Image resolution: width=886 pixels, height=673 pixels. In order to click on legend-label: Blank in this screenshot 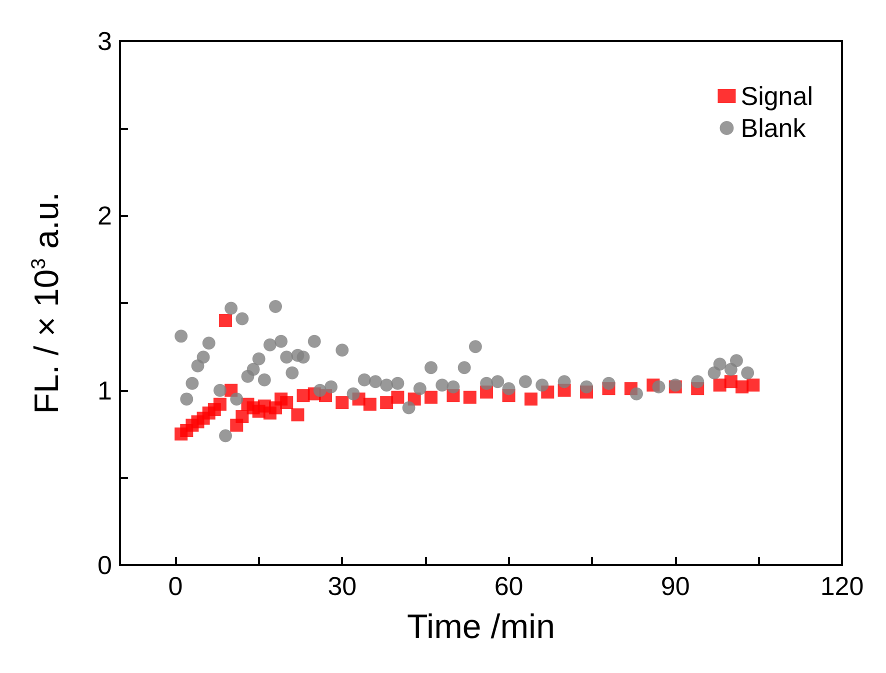, I will do `click(773, 128)`.